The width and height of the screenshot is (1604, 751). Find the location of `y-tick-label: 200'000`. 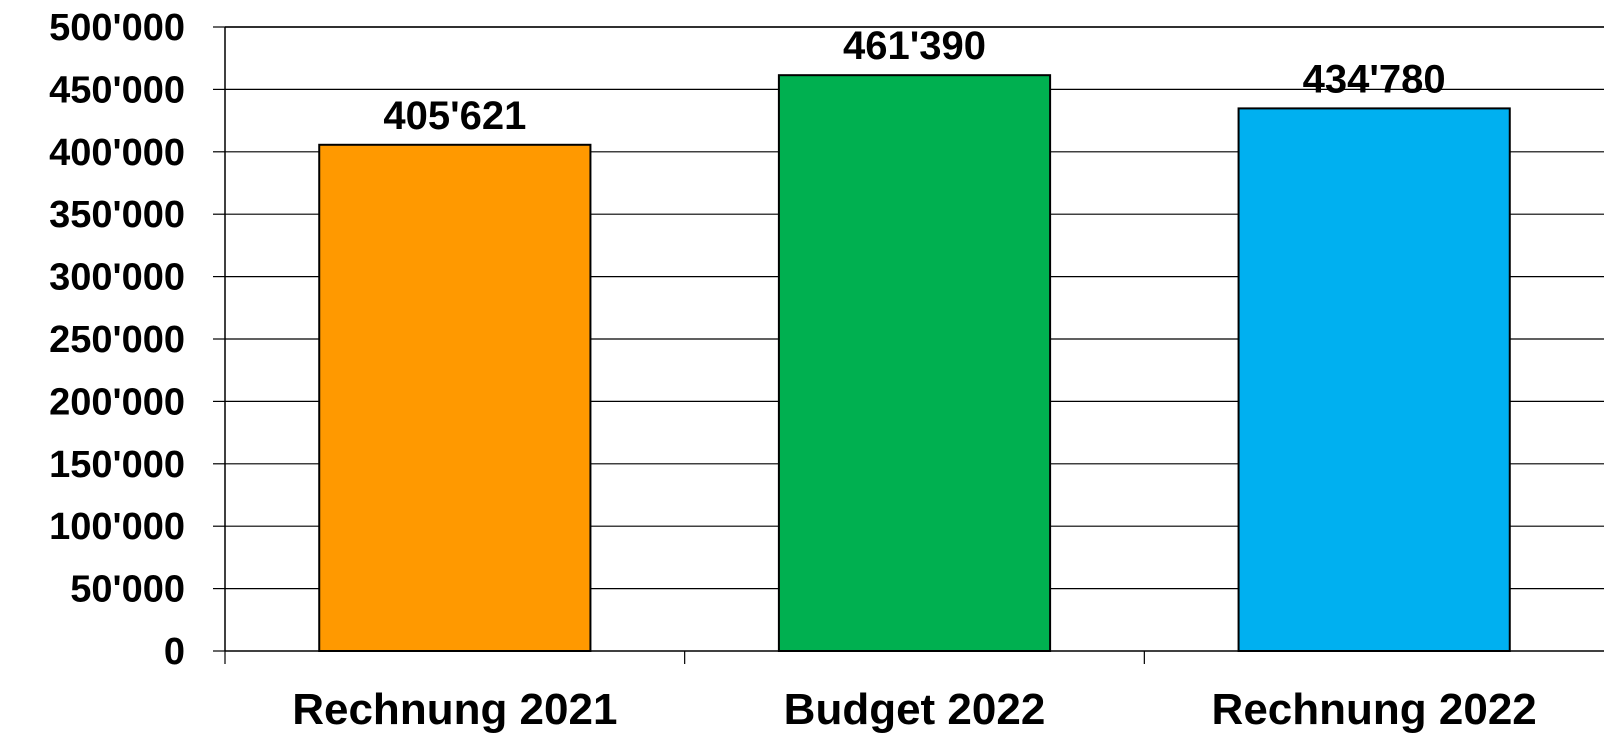

y-tick-label: 200'000 is located at coordinates (117, 402).